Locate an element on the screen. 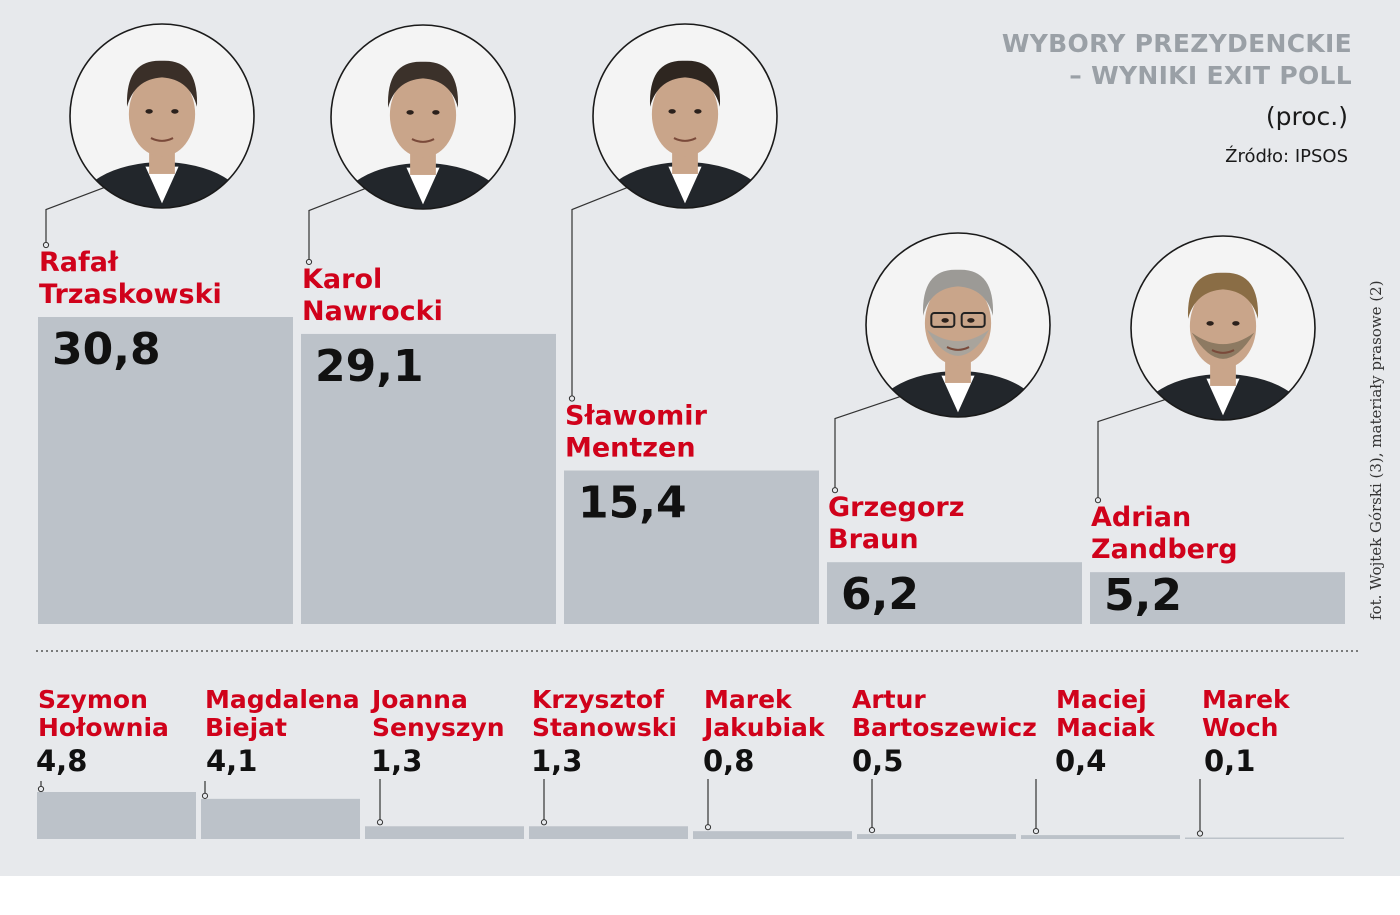  chart-title: WYBORY PREZYDENCKIE – WYNIKI EXIT POLL is located at coordinates (1177, 60).